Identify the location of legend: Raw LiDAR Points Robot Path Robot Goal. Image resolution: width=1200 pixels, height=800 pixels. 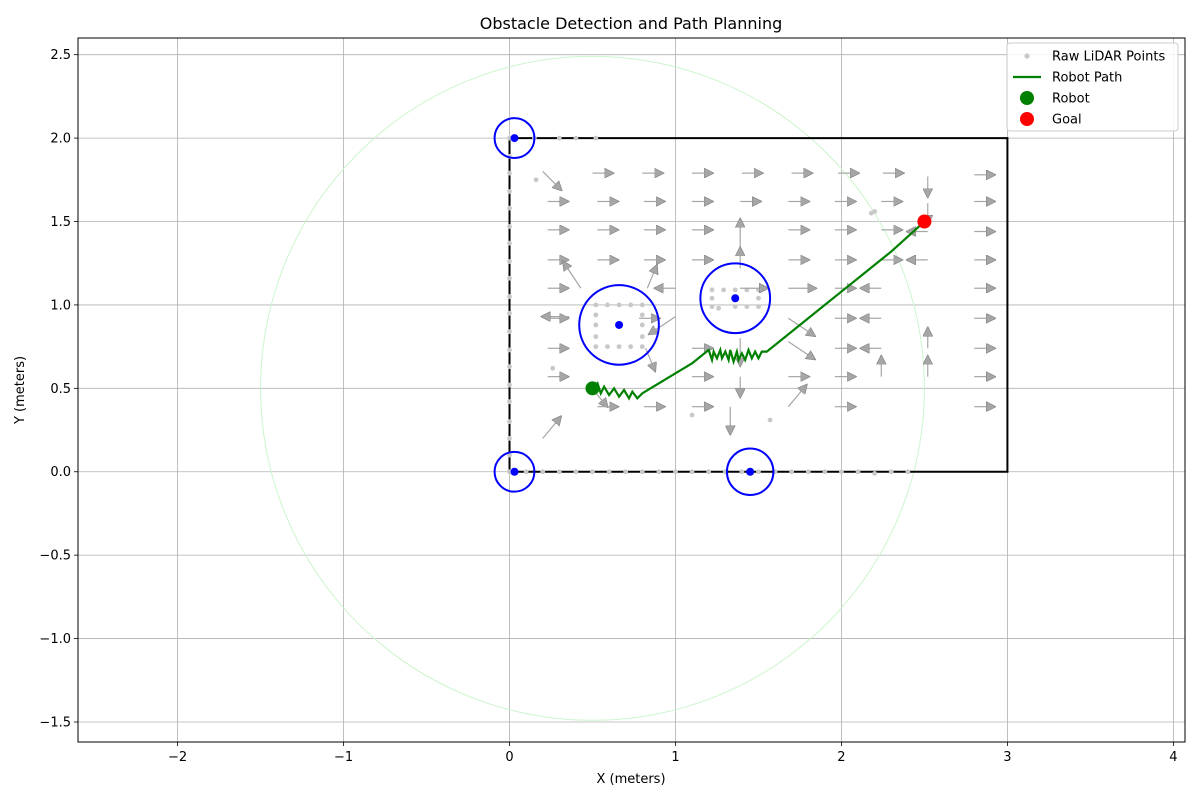
(1092, 87).